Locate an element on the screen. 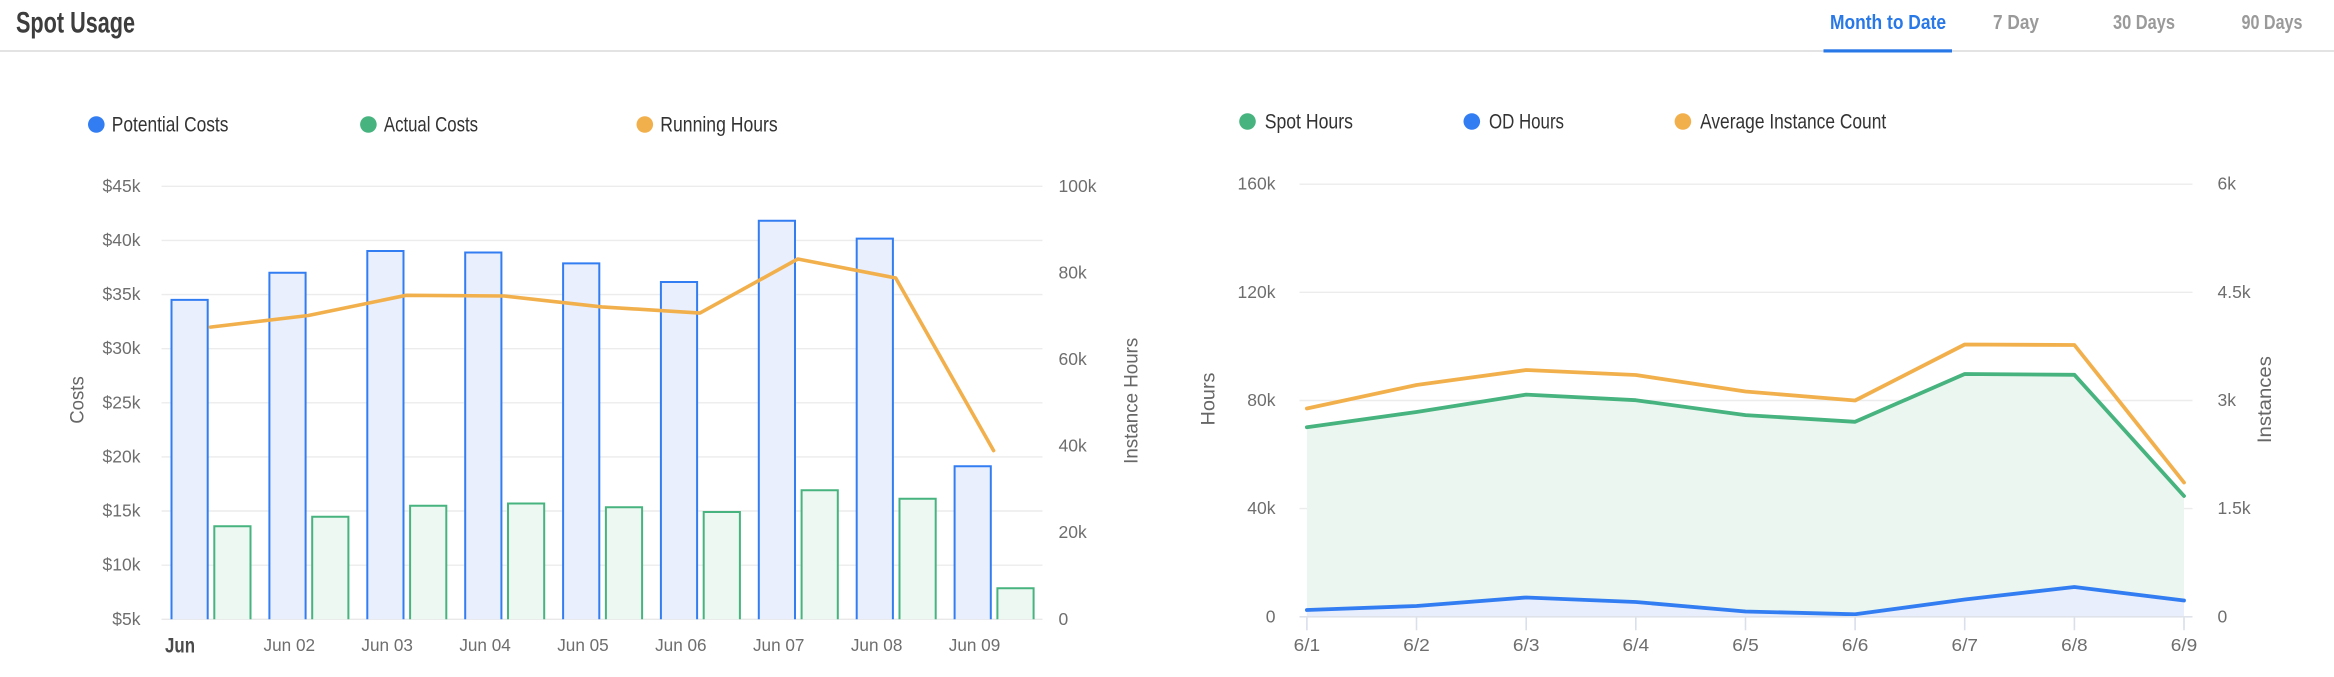 The width and height of the screenshot is (2334, 677). svg-text: 60k is located at coordinates (1073, 359).